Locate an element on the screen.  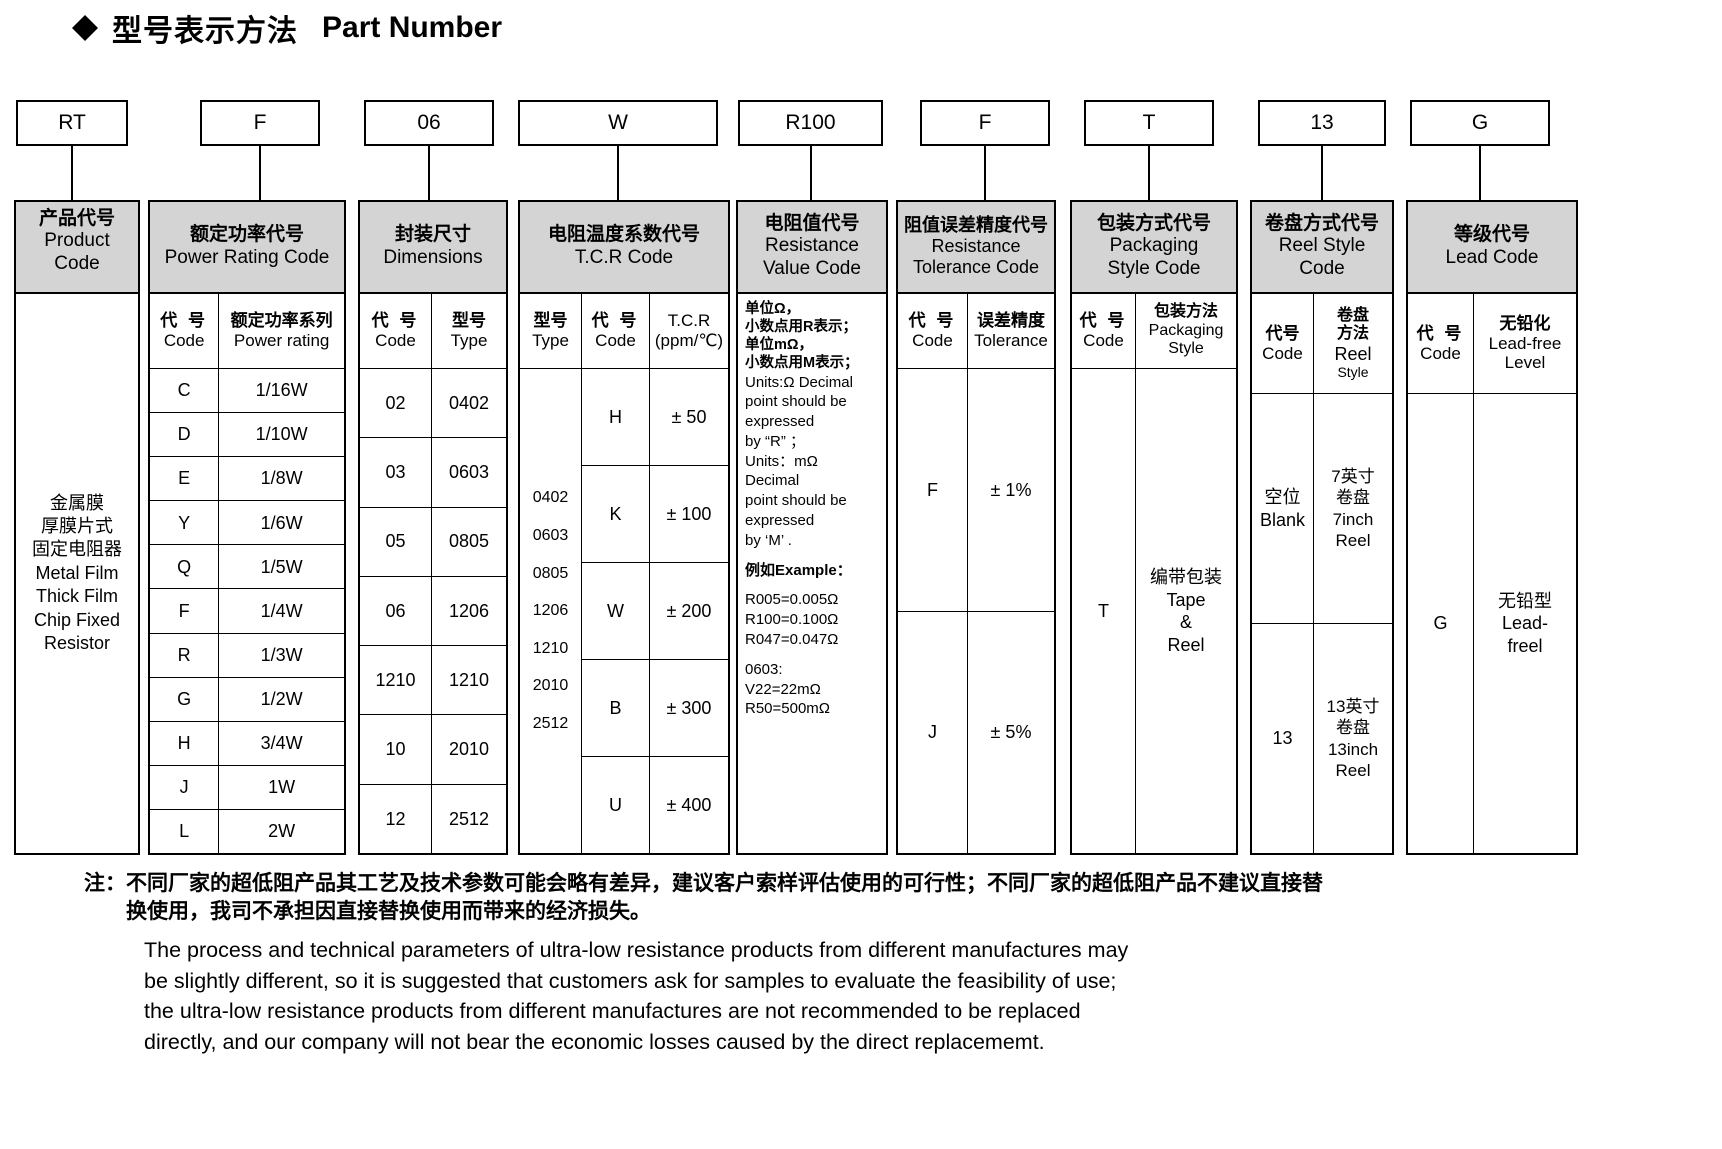
table-cell-code: E is located at coordinates (184, 479).